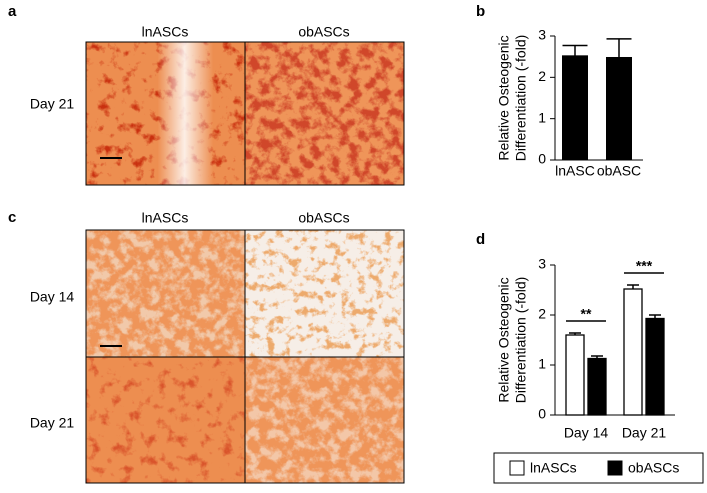 This screenshot has width=707, height=493. I want to click on legend-label: lnASCs, so click(553, 468).